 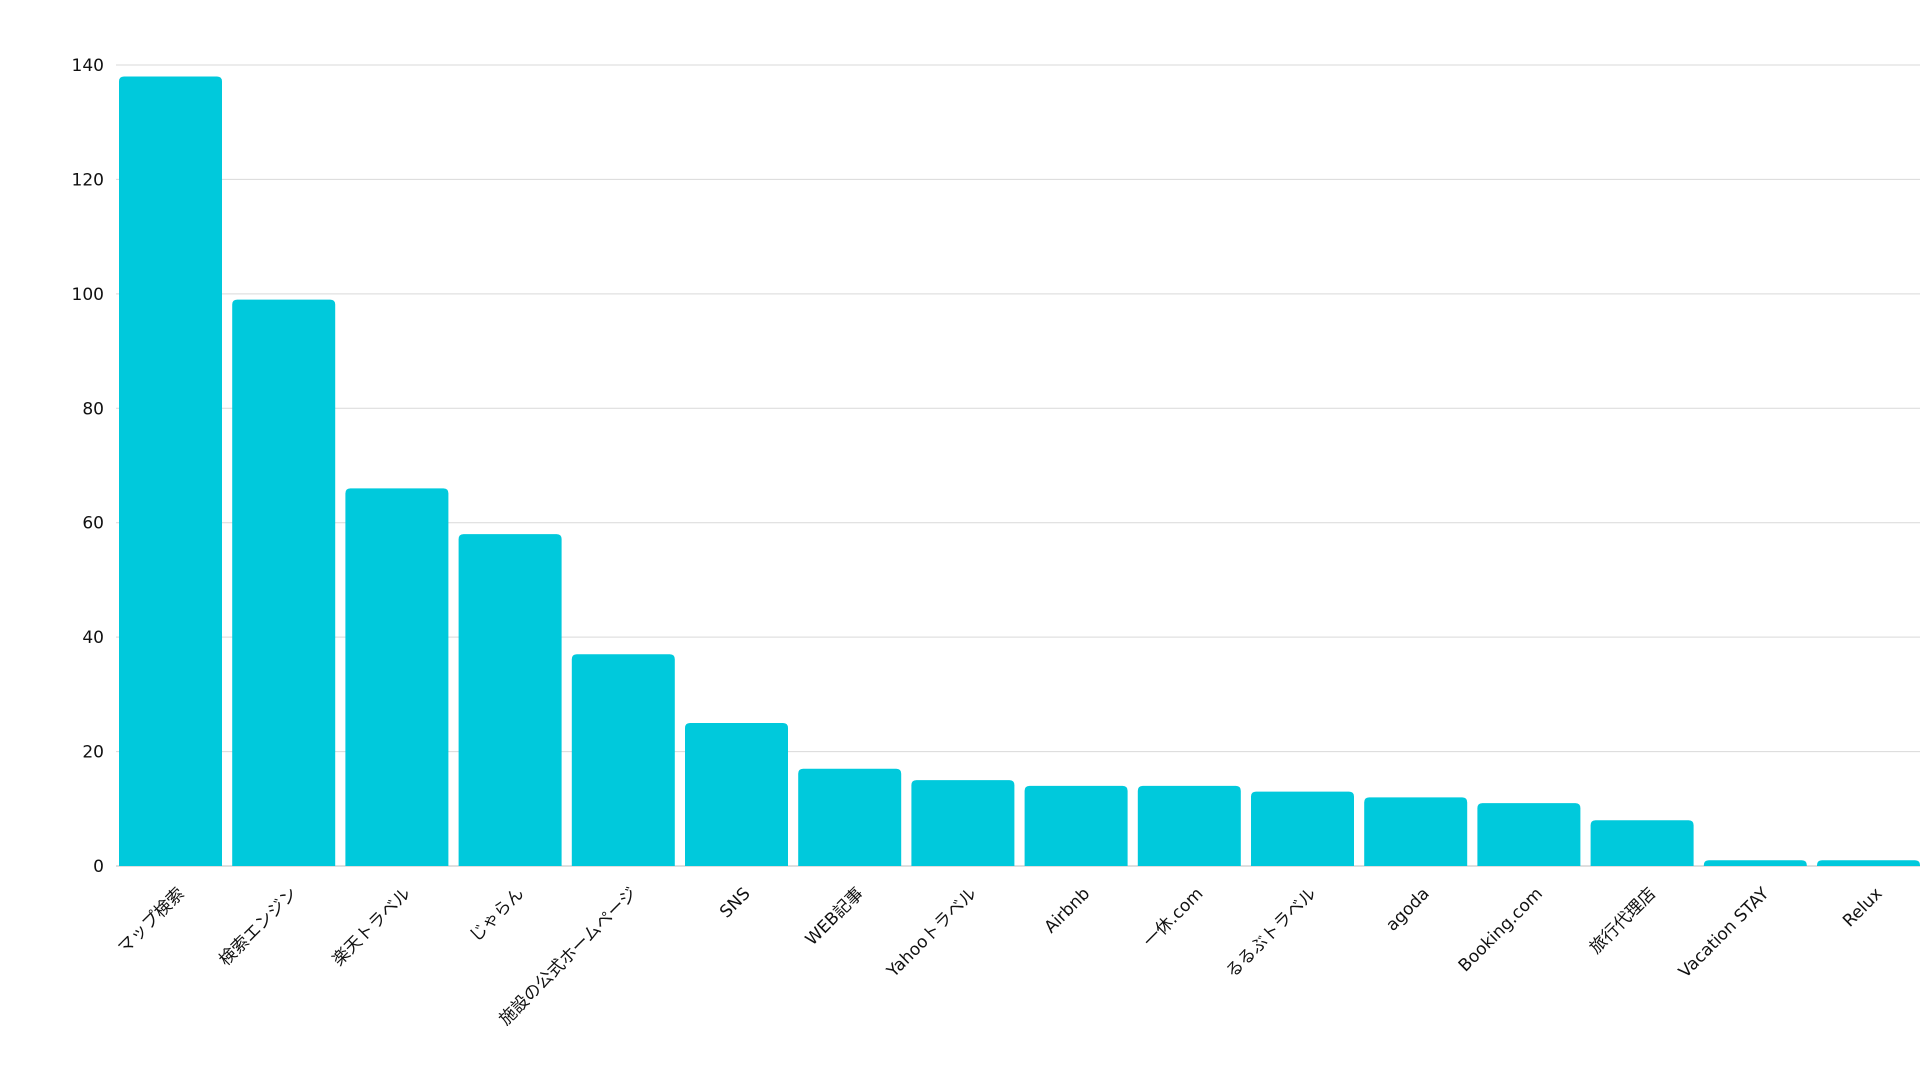 I want to click on x-tick-label: じゃらん, so click(x=497, y=915).